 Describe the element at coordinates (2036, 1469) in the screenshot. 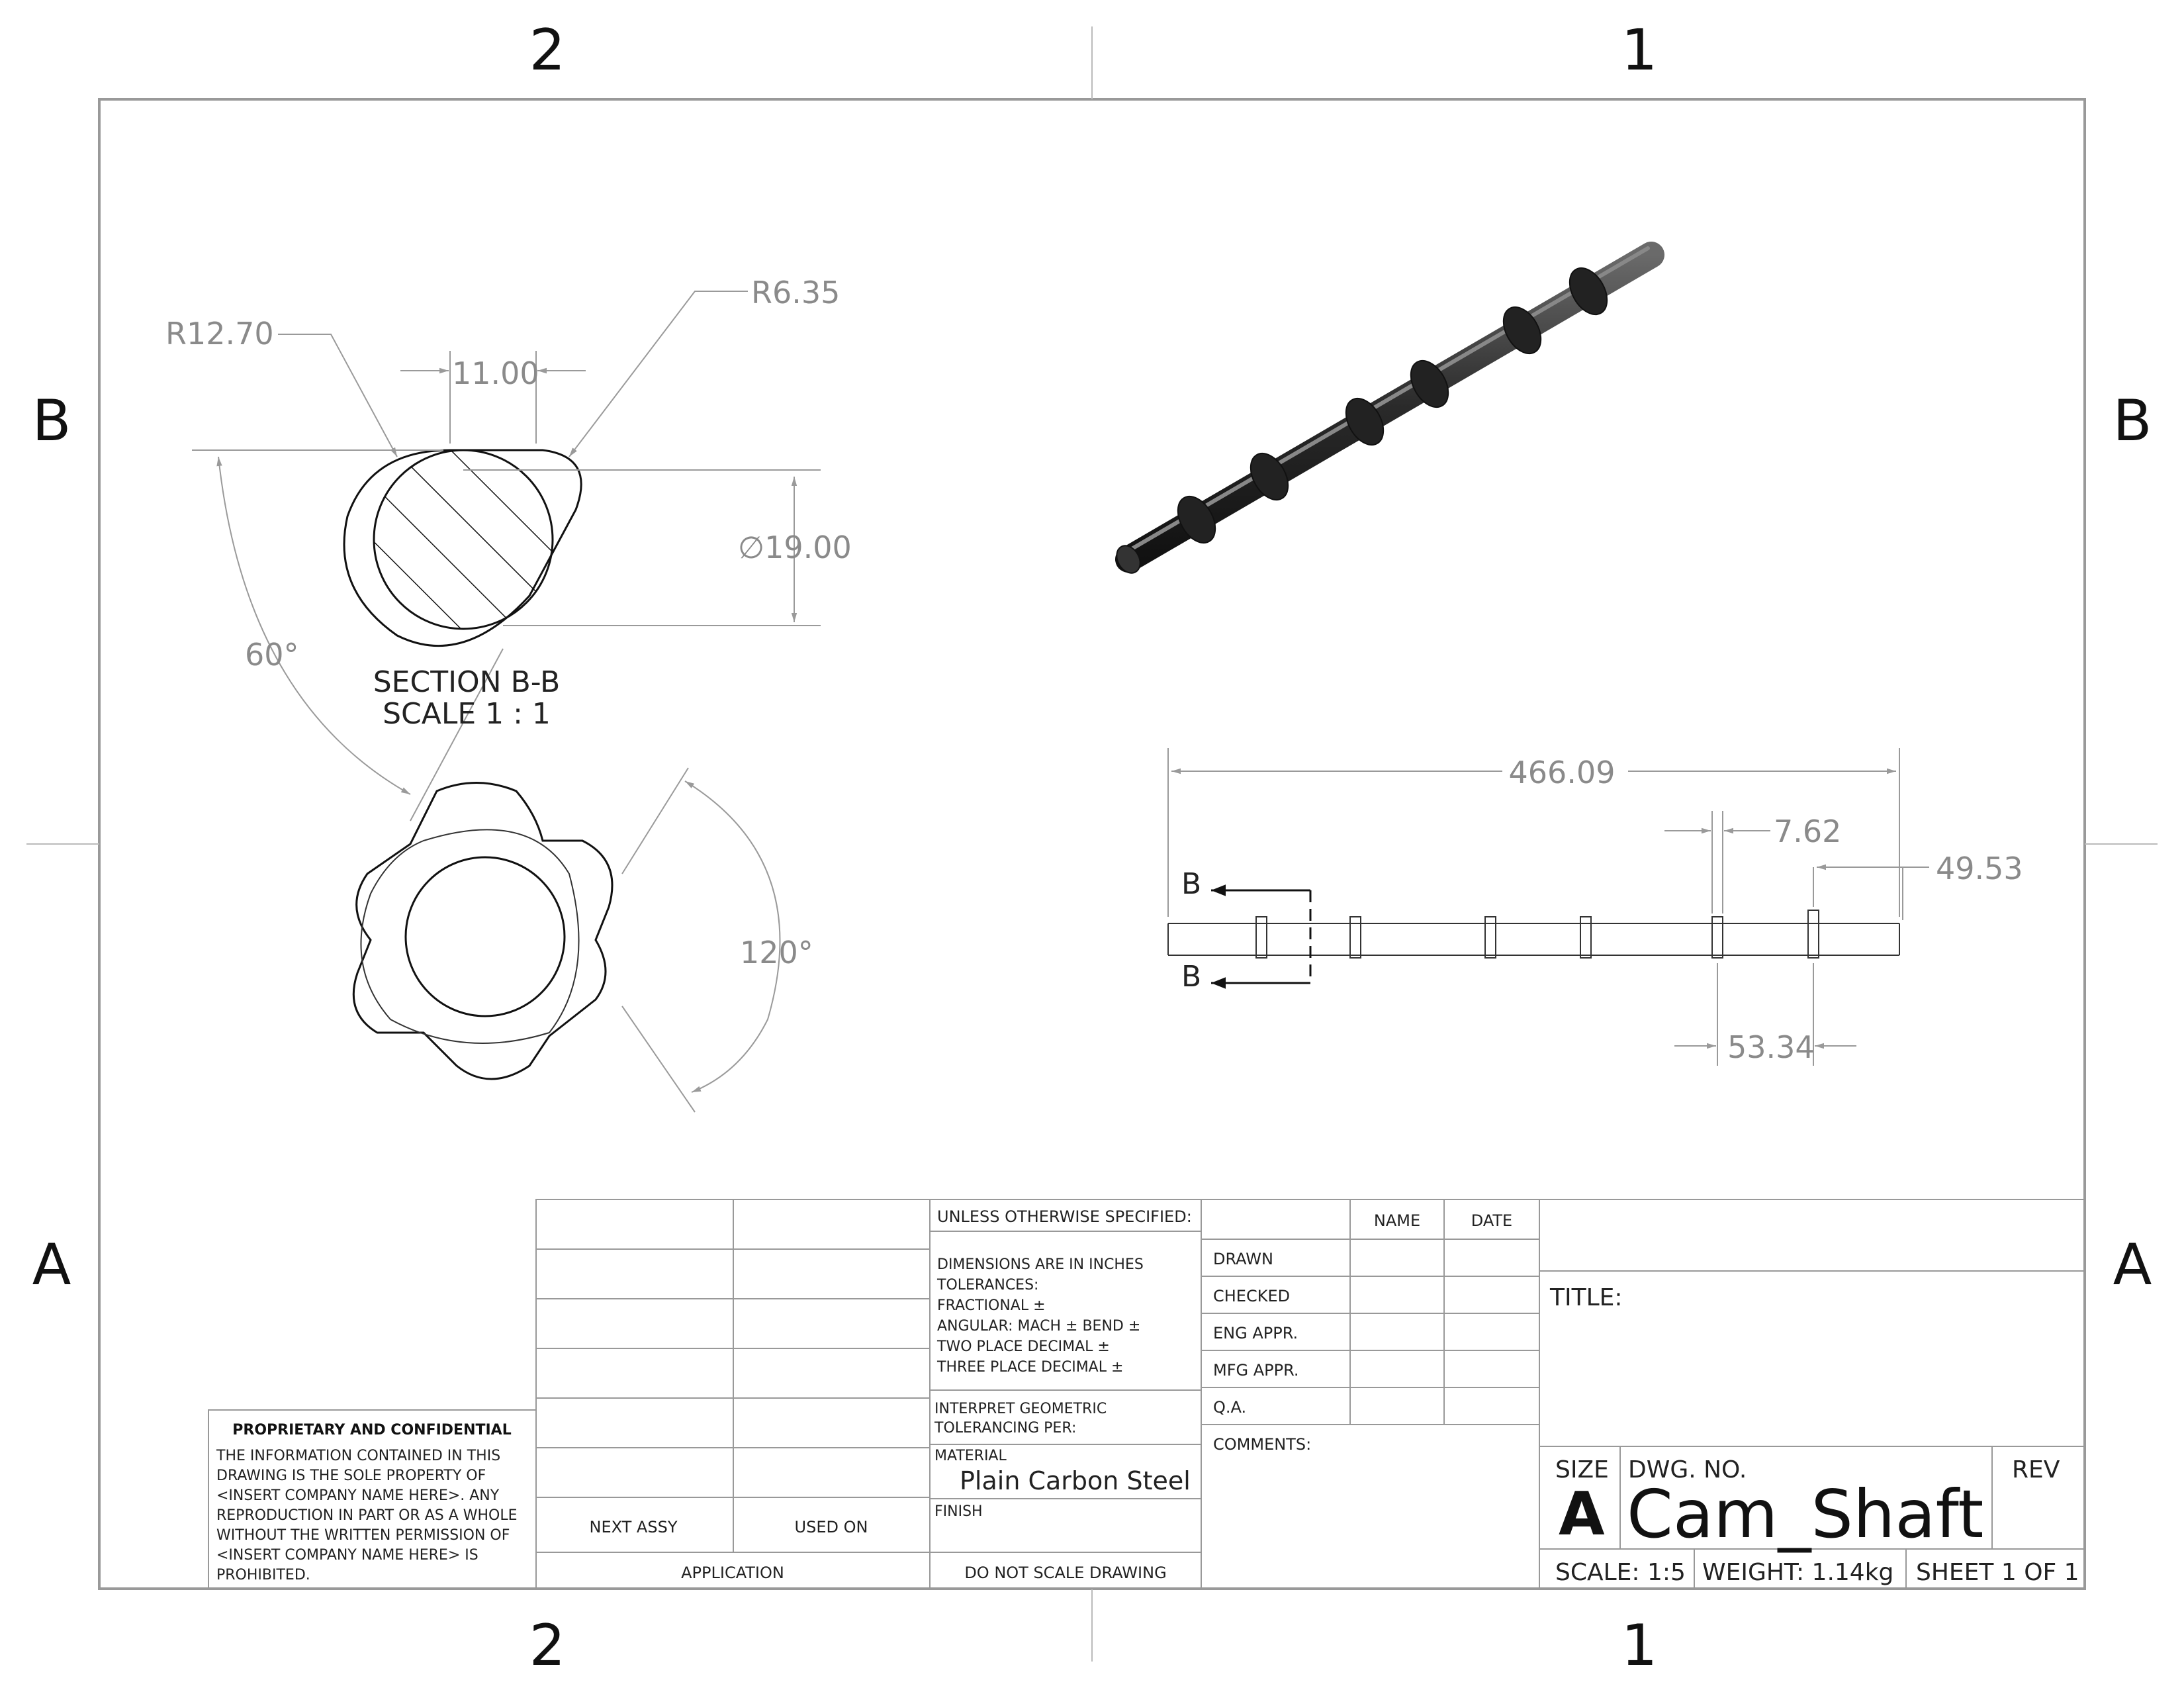

I see `rev-label: REV` at that location.